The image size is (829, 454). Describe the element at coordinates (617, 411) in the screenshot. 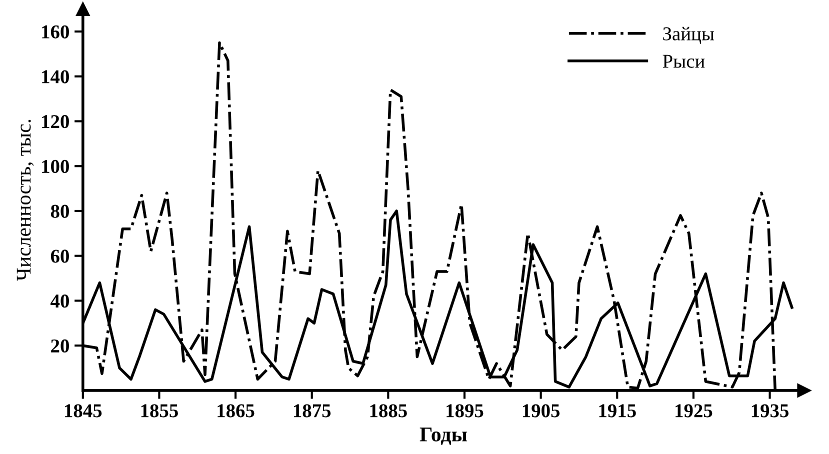

I see `x-tick-label: 1915` at that location.